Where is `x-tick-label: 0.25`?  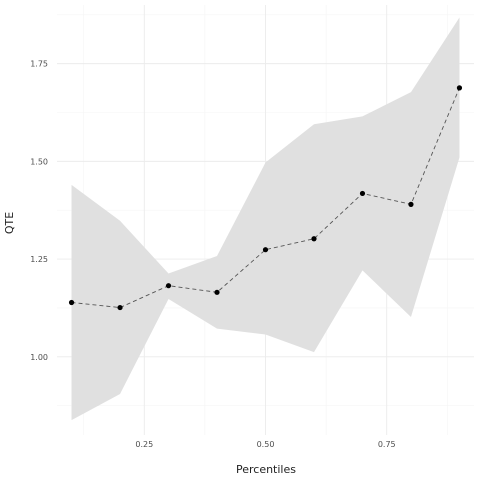 x-tick-label: 0.25 is located at coordinates (144, 444).